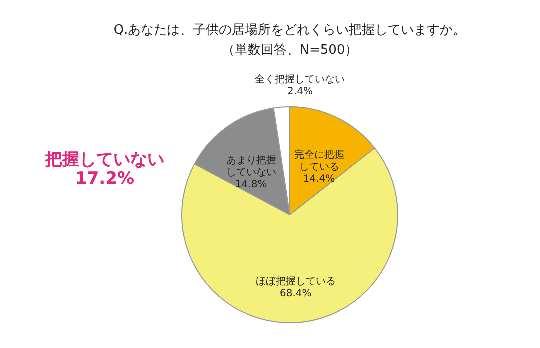 The height and width of the screenshot is (348, 540). Describe the element at coordinates (251, 166) in the screenshot. I see `slice-label: あまり把握していない` at that location.